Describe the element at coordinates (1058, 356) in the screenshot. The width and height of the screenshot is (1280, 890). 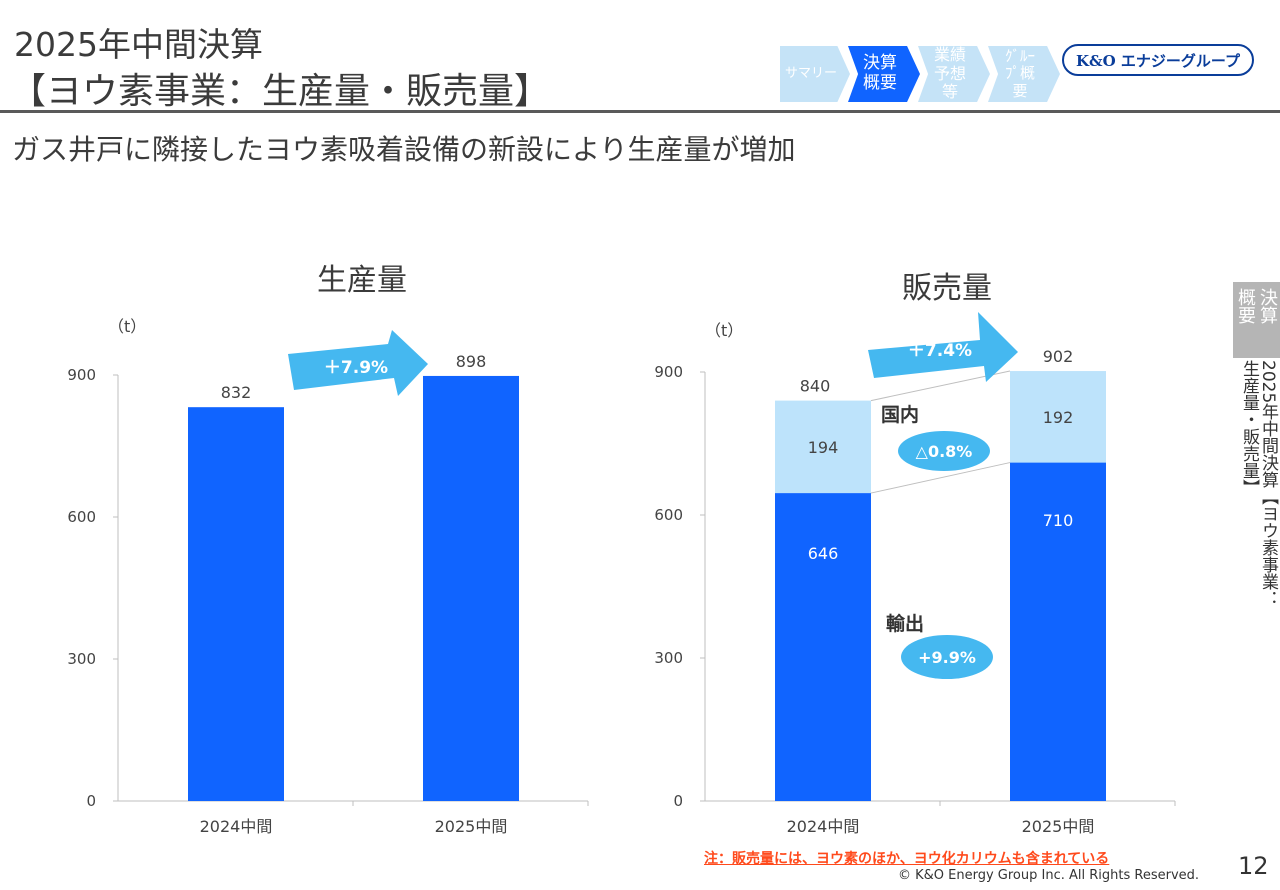
I see `data-label-total: 902` at that location.